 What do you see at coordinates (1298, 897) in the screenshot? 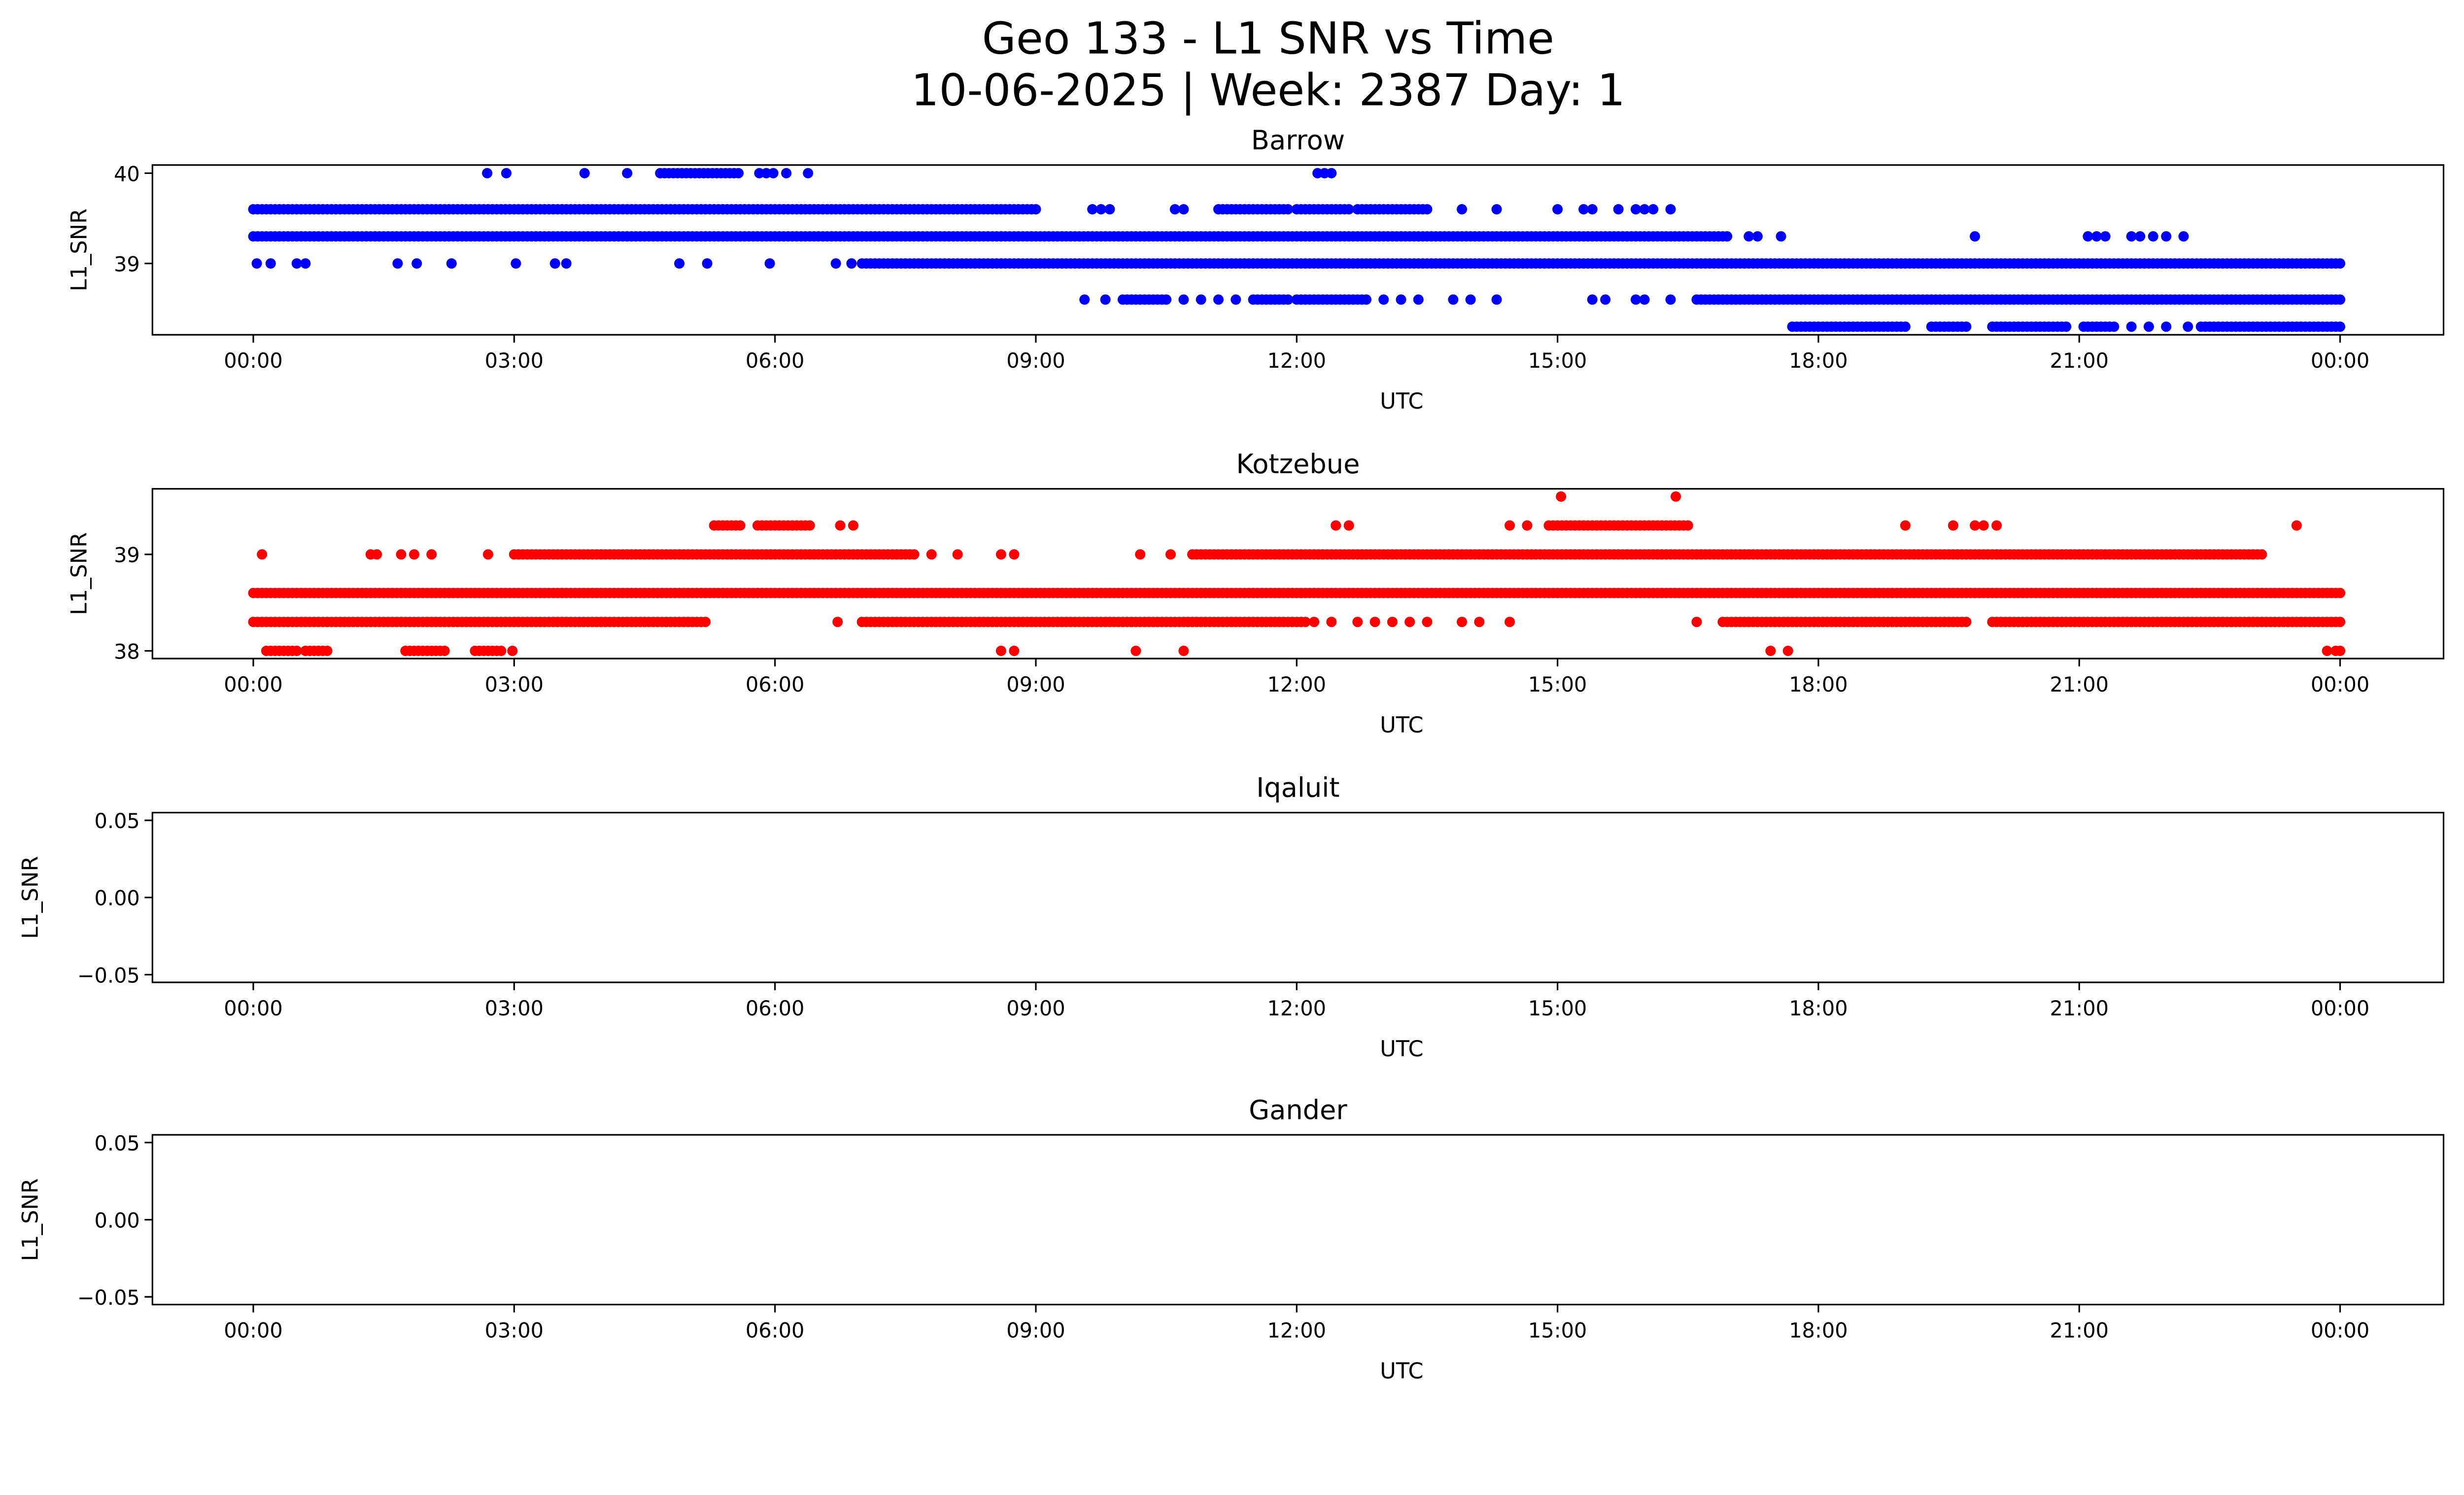
I see `axes-frame` at bounding box center [1298, 897].